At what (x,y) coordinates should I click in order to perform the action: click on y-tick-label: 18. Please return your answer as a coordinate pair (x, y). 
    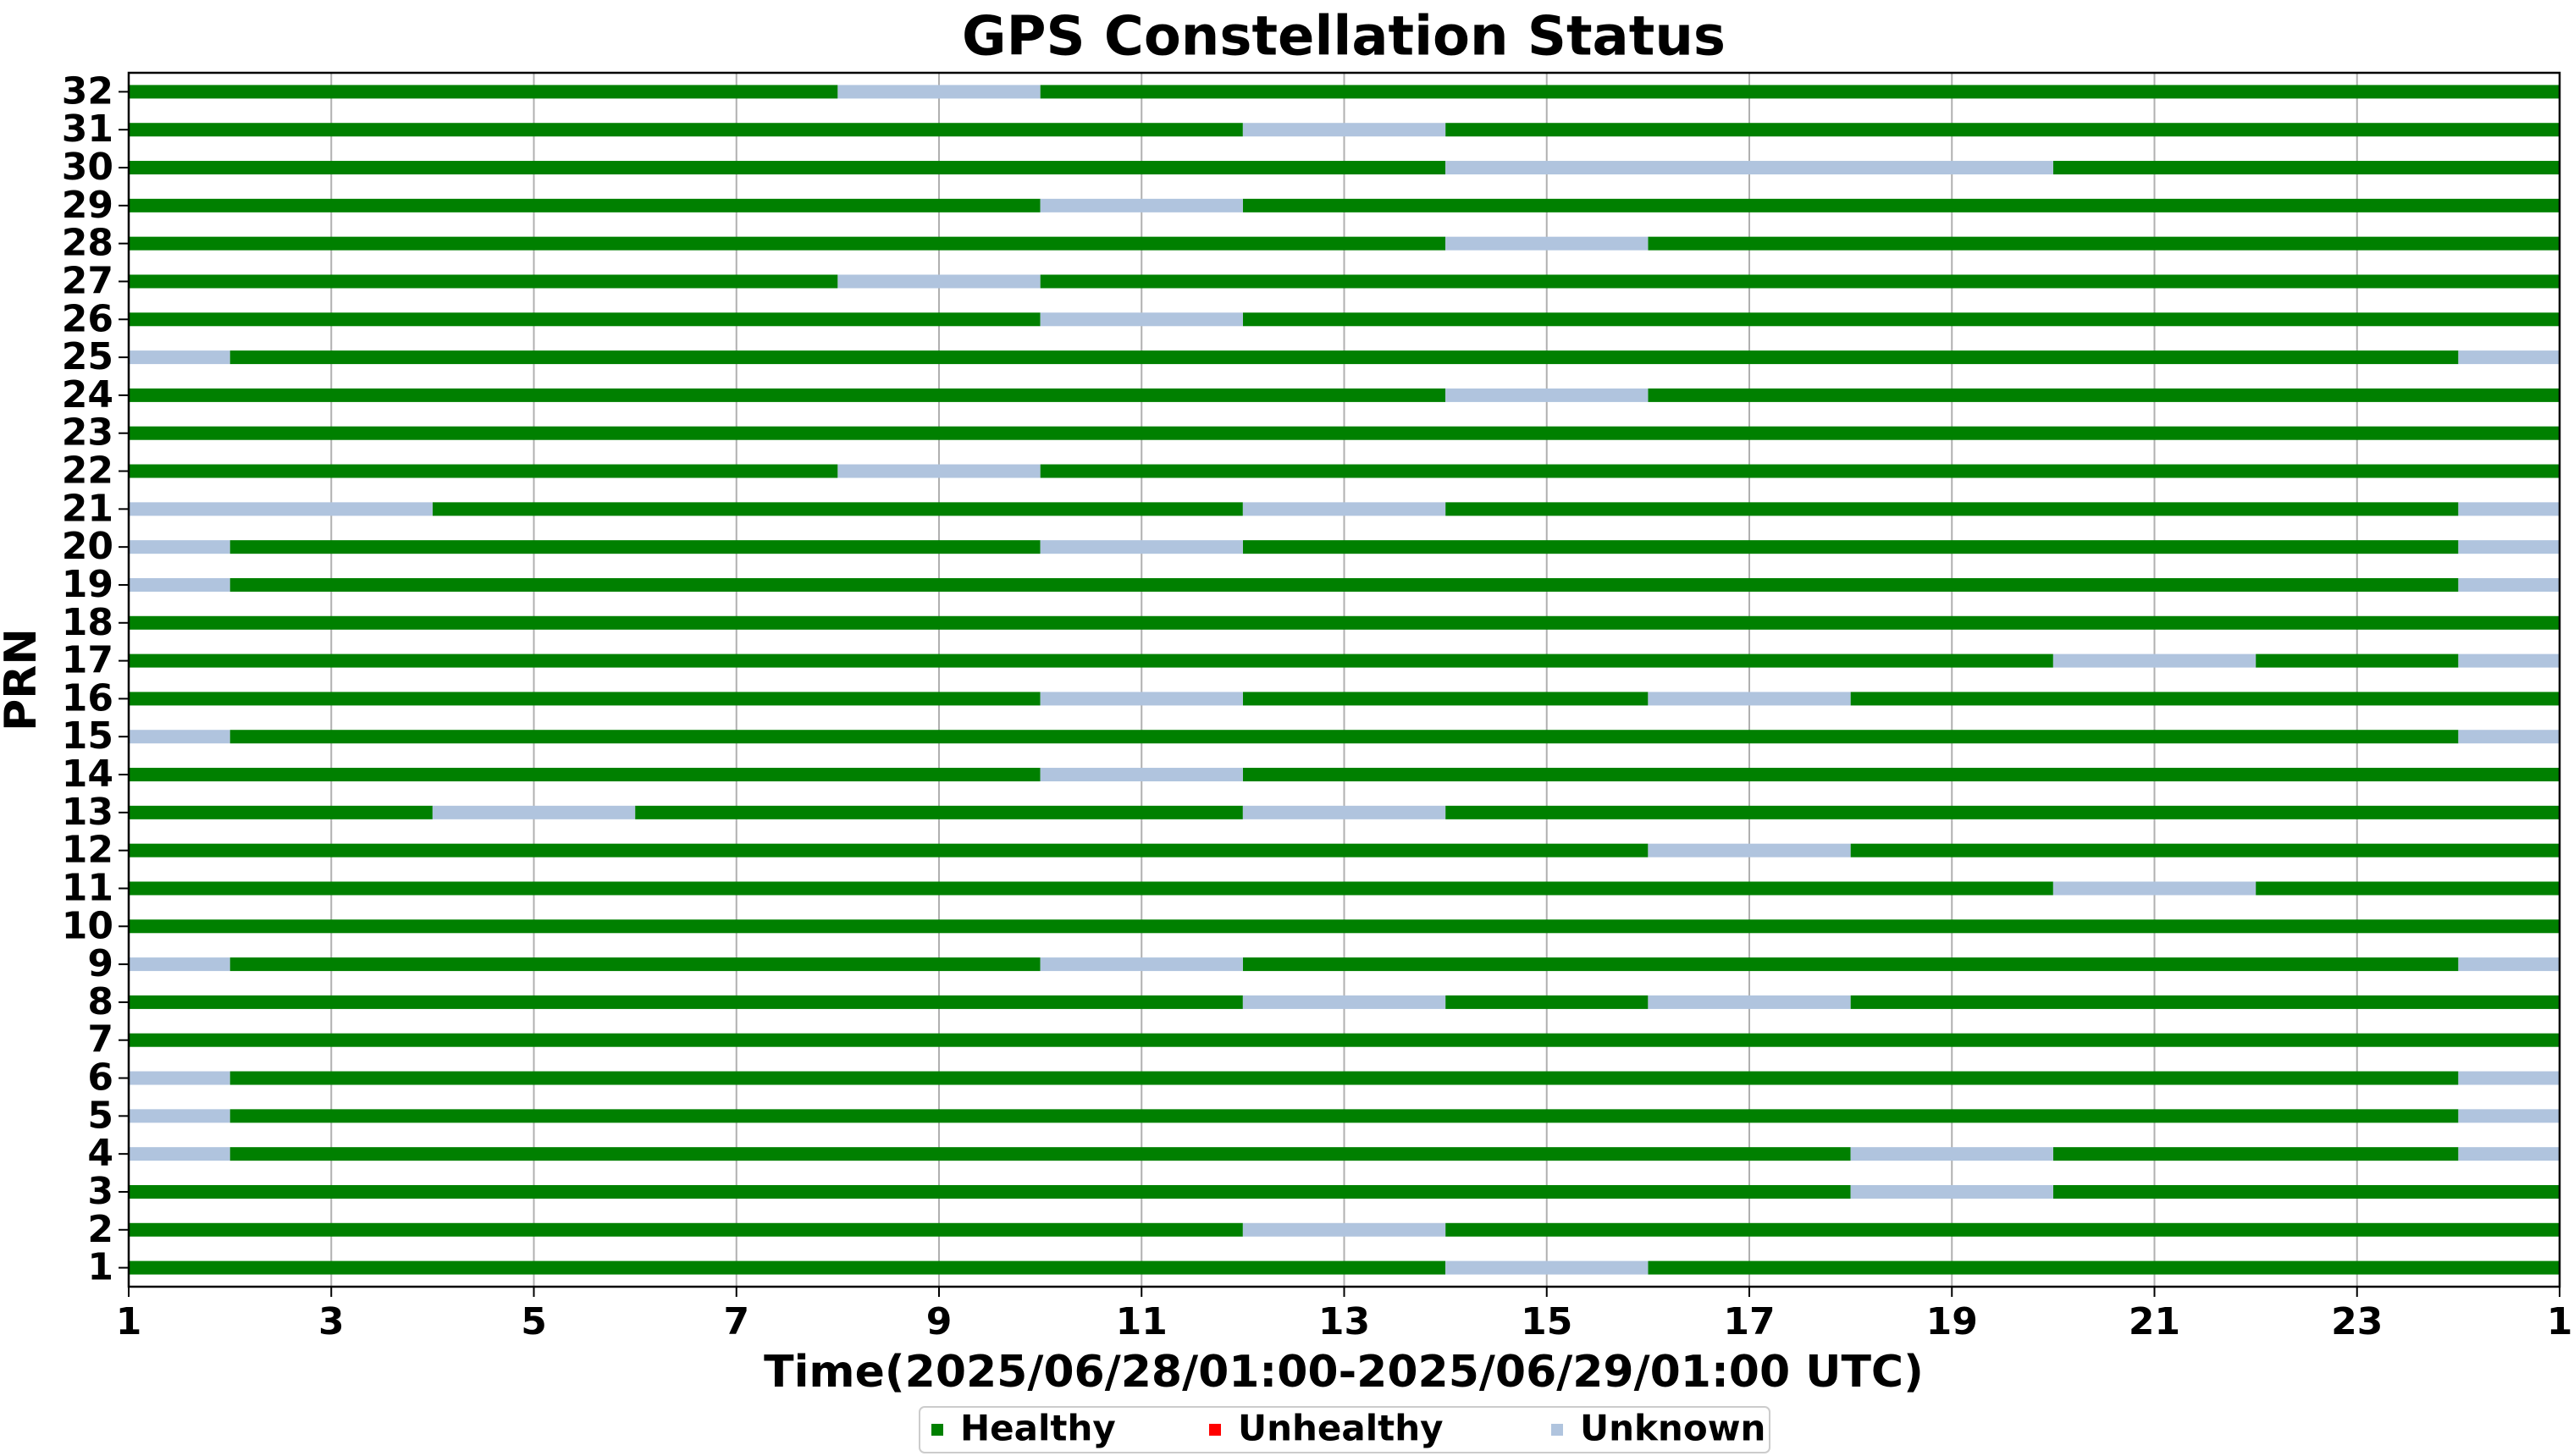
    Looking at the image, I should click on (87, 623).